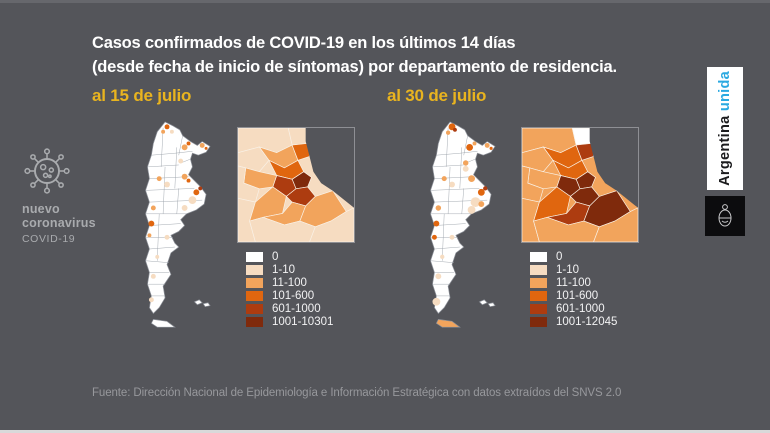  Describe the element at coordinates (47, 171) in the screenshot. I see `virus-icon` at that location.